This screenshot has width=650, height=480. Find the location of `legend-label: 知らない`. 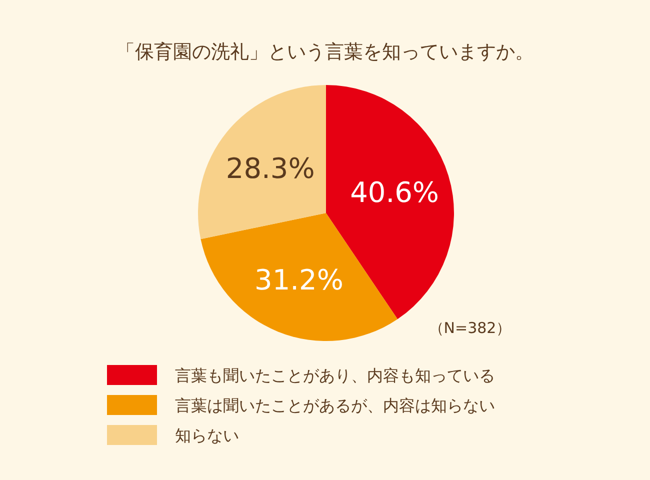

legend-label: 知らない is located at coordinates (207, 435).